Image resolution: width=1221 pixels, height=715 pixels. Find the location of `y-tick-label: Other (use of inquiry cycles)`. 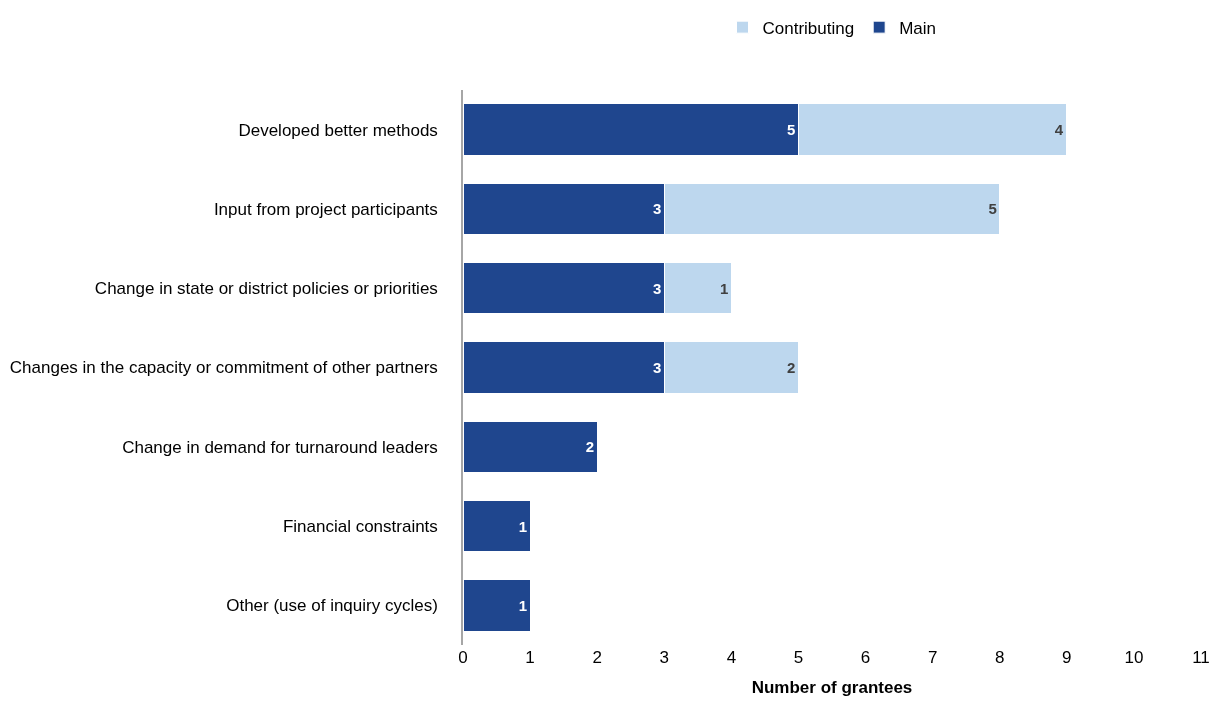

y-tick-label: Other (use of inquiry cycles) is located at coordinates (332, 606).